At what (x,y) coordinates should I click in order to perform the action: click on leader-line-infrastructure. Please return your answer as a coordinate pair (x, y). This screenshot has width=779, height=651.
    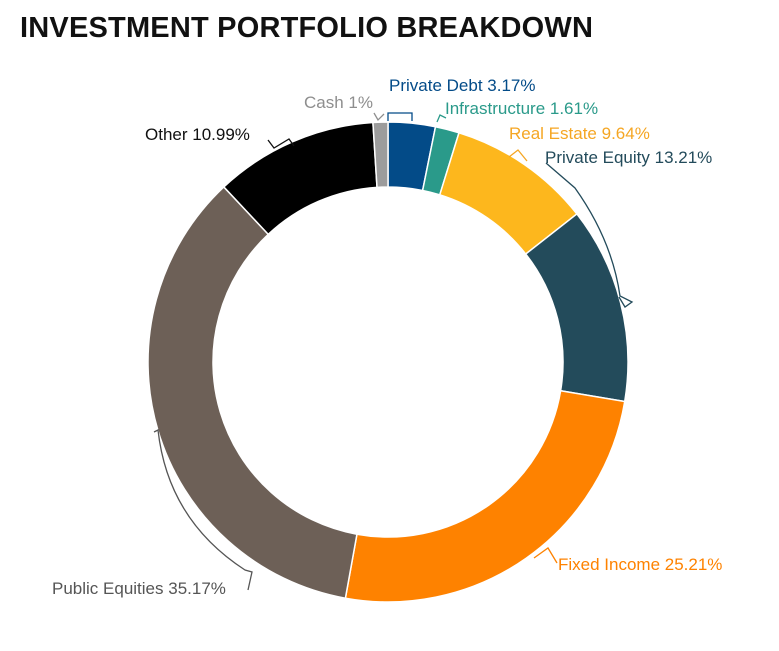
    Looking at the image, I should click on (441, 118).